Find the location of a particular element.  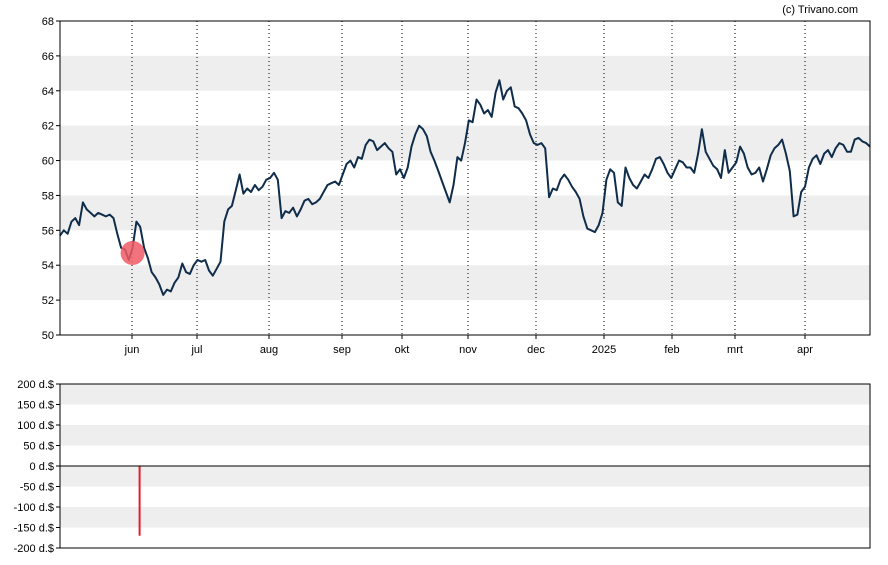

volume-y-tick-label: -100 d.$ is located at coordinates (34, 508).